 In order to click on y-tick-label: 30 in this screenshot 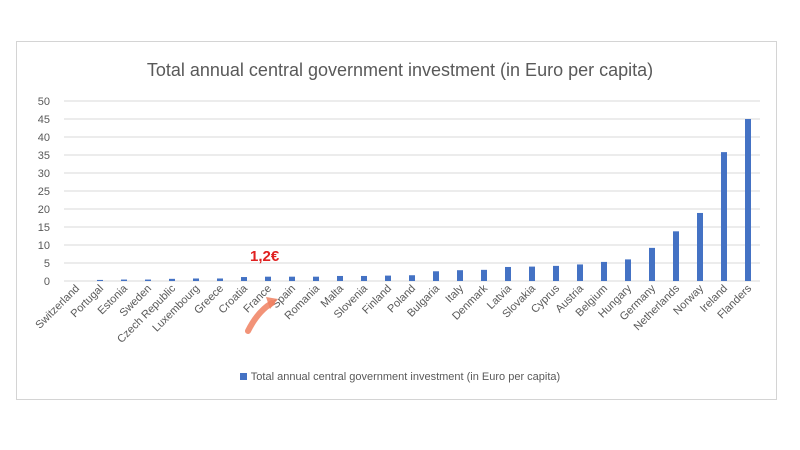, I will do `click(44, 174)`.